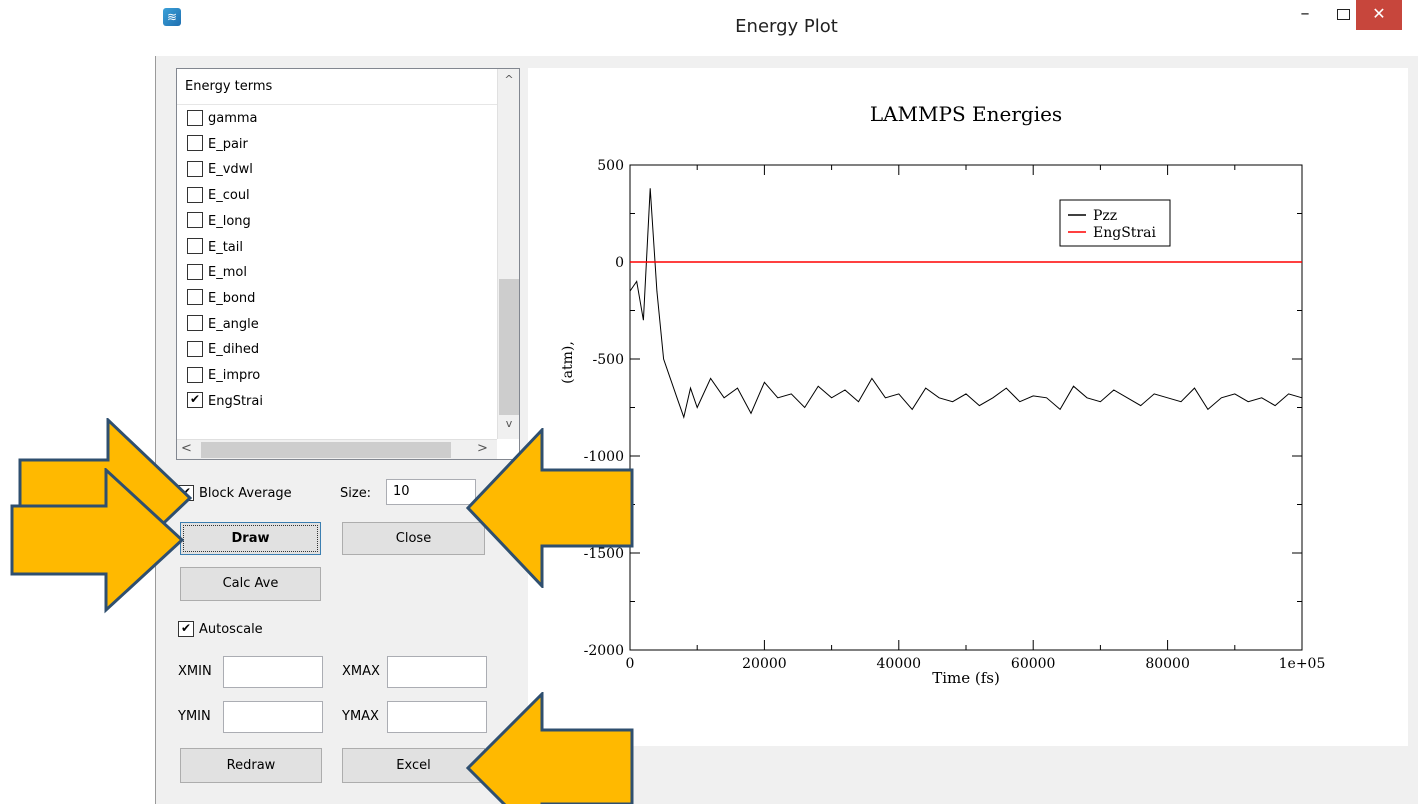 The width and height of the screenshot is (1418, 804). Describe the element at coordinates (232, 298) in the screenshot. I see `energy-term-label: E_bond` at that location.